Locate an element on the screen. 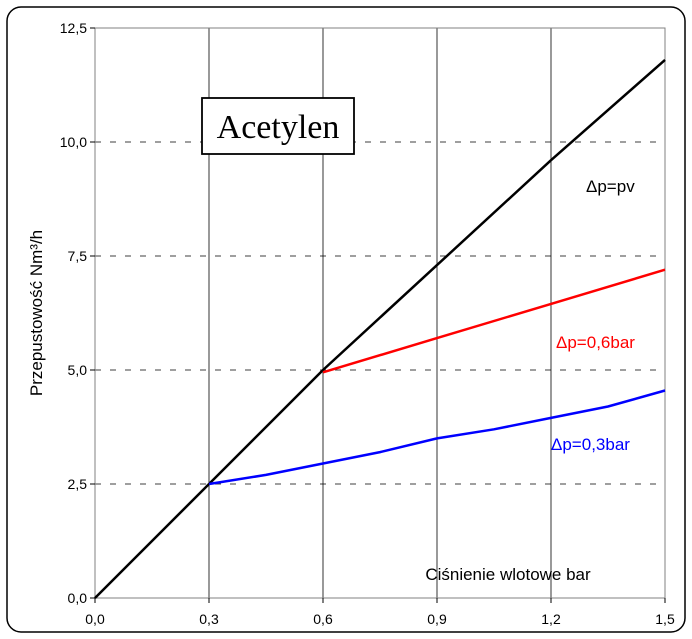 Image resolution: width=692 pixels, height=639 pixels. chart-title-box: Acetylen is located at coordinates (278, 126).